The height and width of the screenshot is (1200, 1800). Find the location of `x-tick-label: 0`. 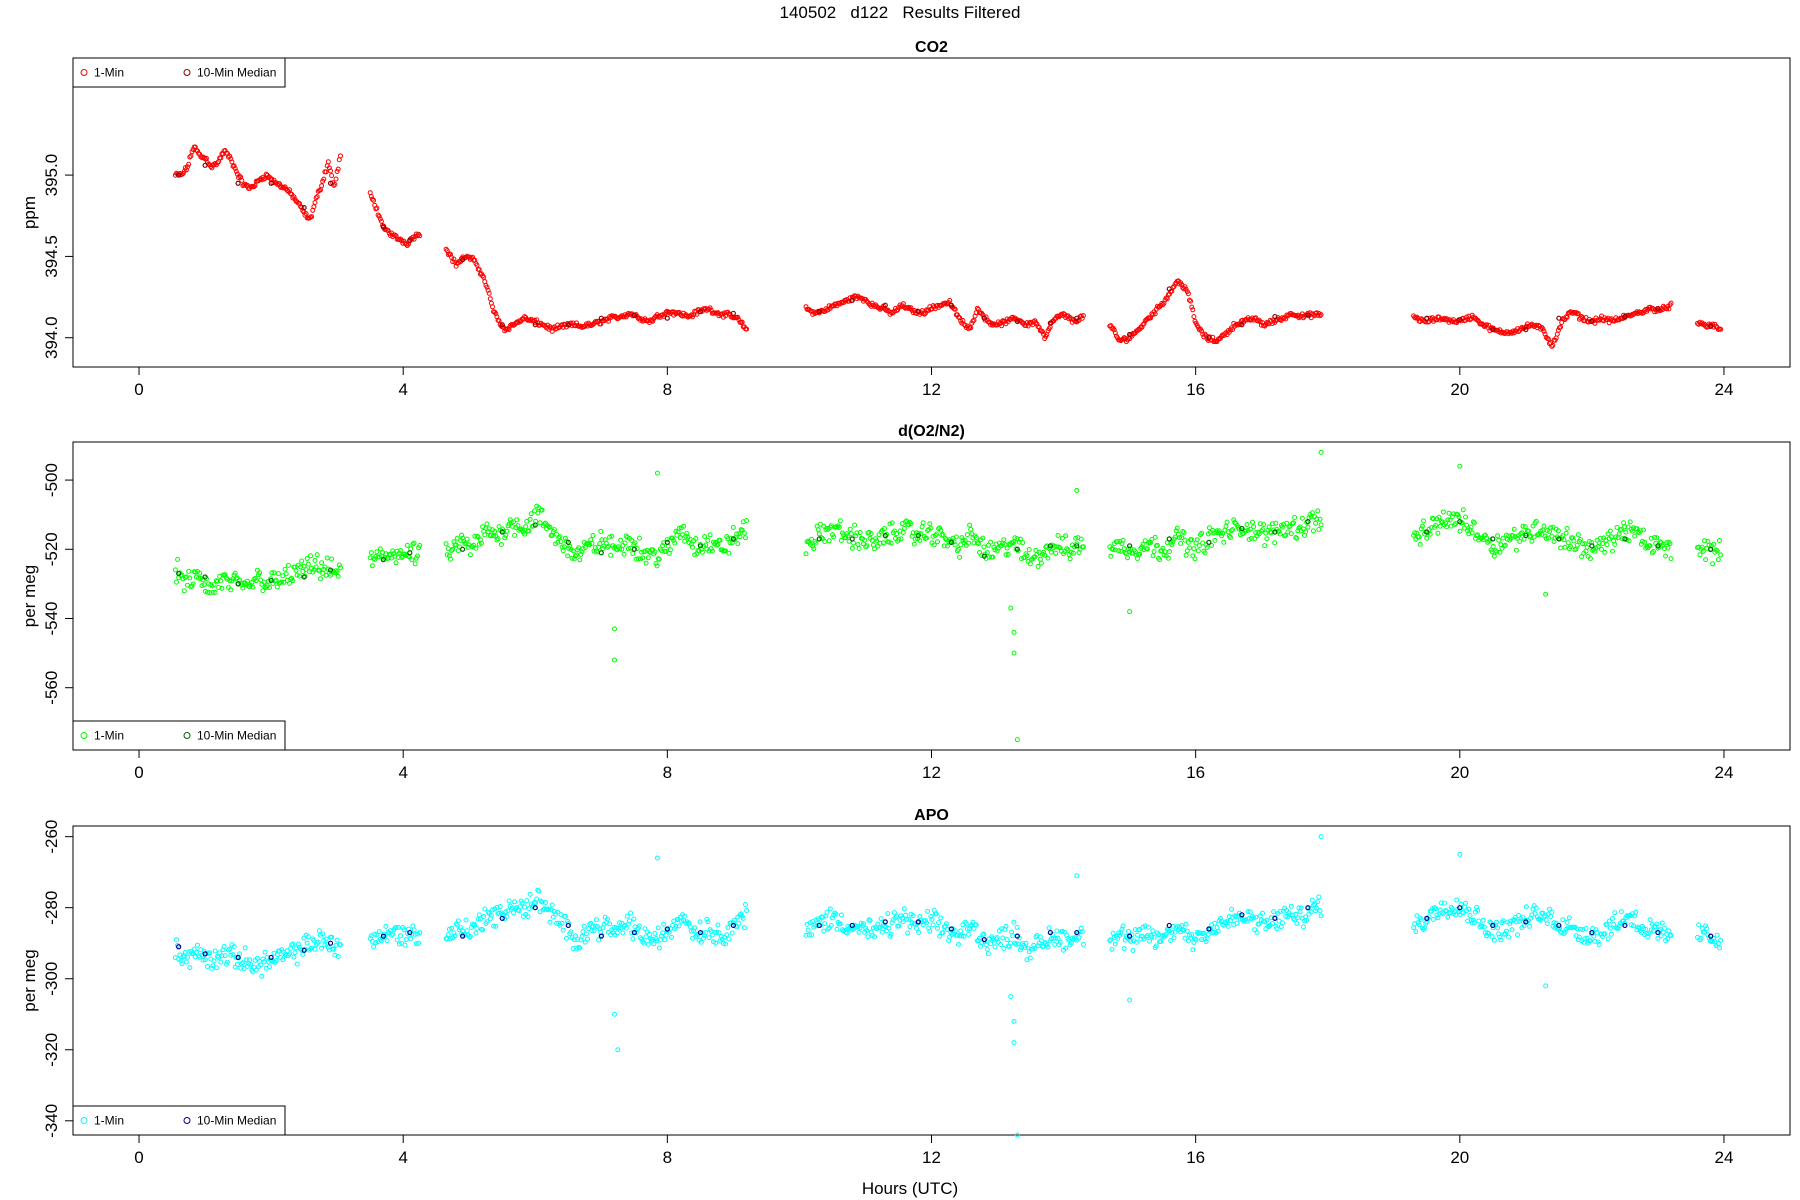

x-tick-label: 0 is located at coordinates (138, 1157).